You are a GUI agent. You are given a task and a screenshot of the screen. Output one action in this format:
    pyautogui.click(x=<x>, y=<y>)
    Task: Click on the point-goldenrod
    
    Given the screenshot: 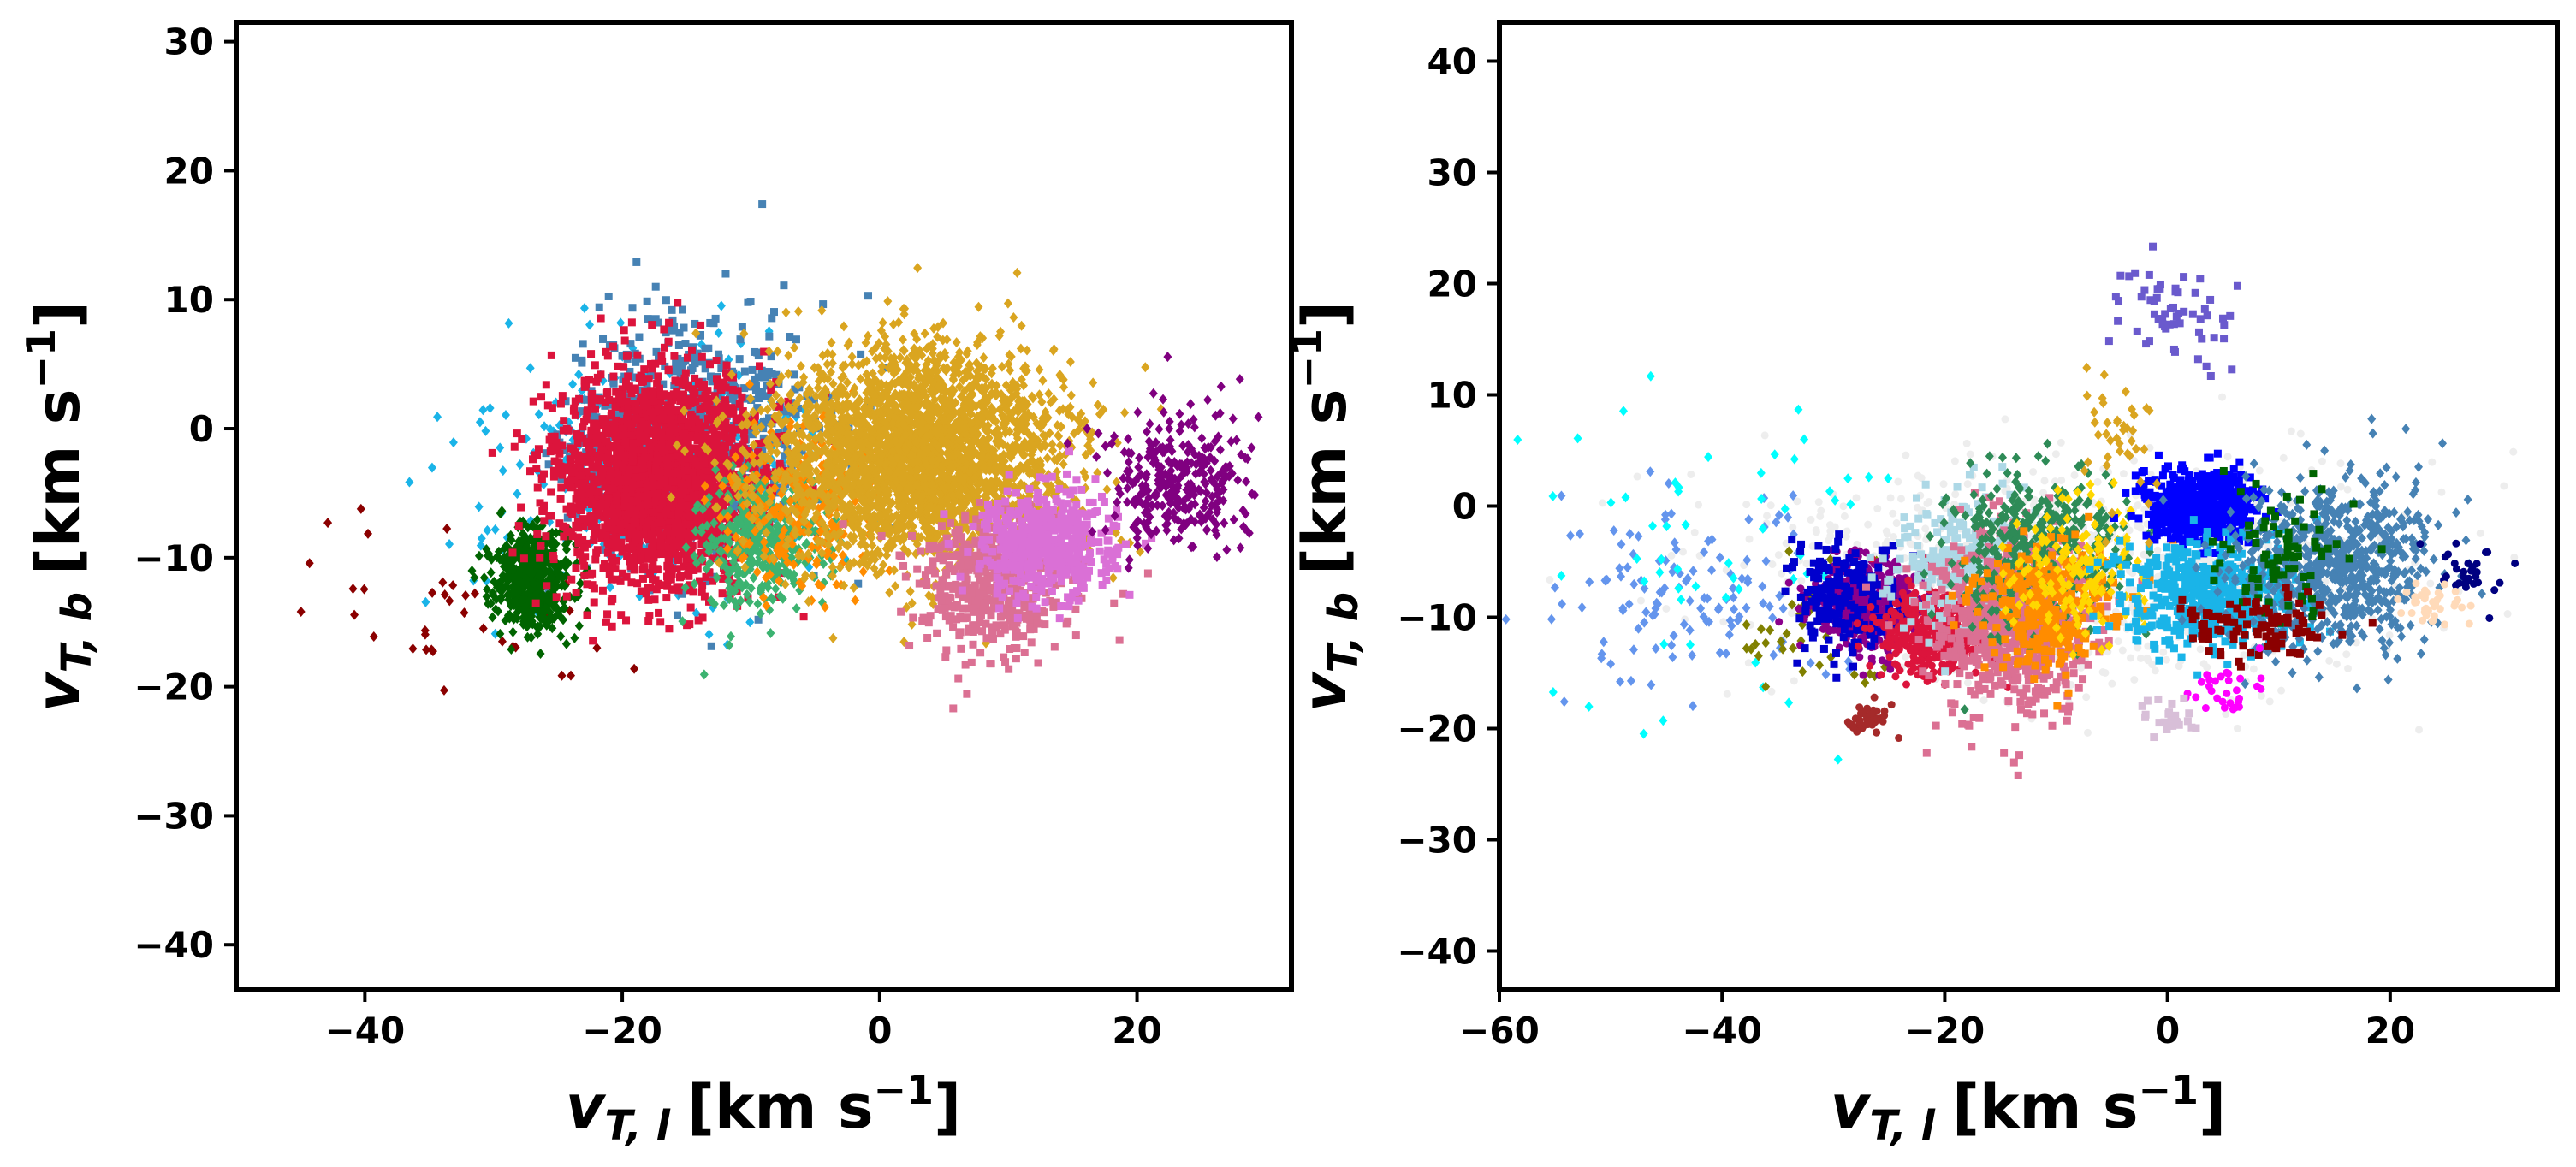 What is the action you would take?
    pyautogui.click(x=1021, y=325)
    